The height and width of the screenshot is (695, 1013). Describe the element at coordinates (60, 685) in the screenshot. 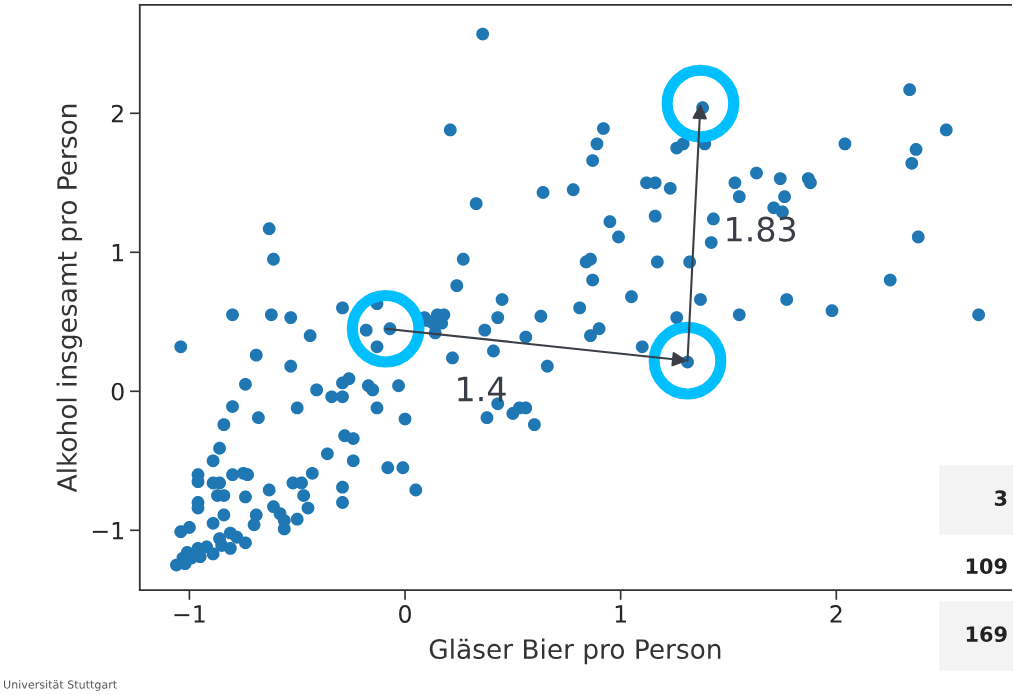

I see `text: Universität Stuttgart` at that location.